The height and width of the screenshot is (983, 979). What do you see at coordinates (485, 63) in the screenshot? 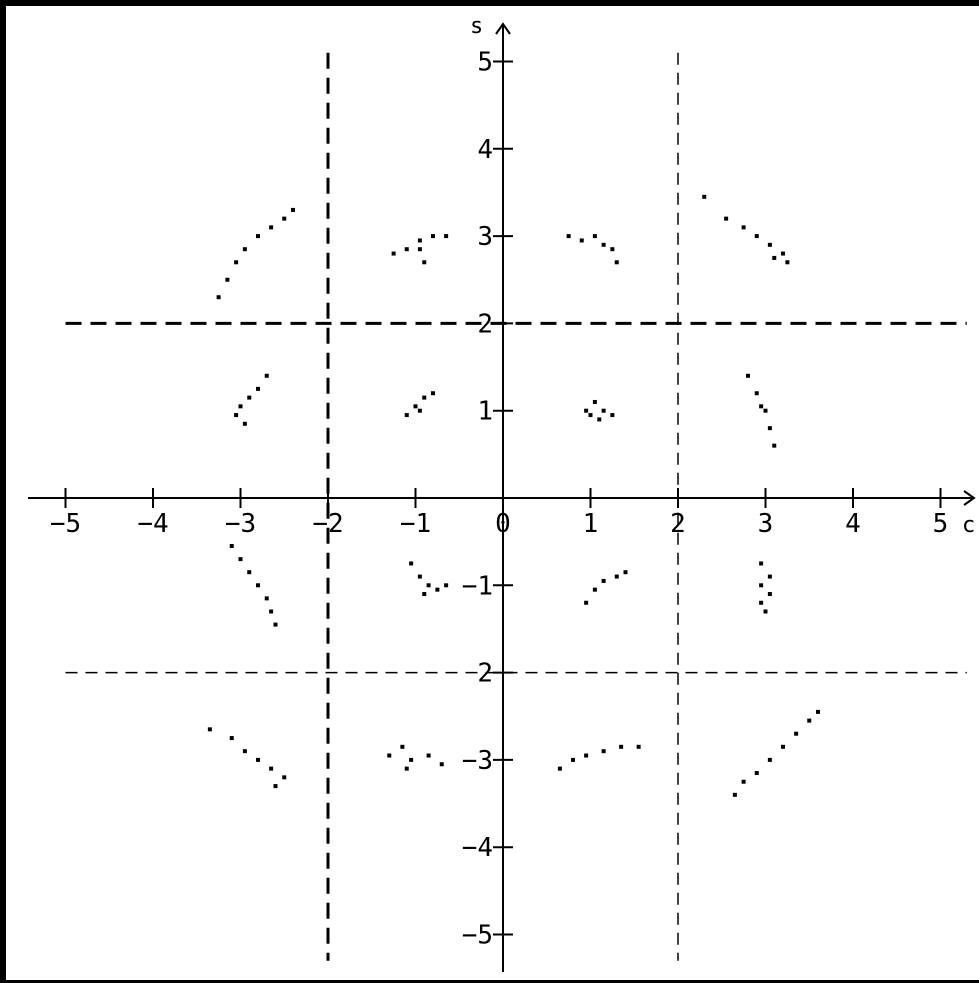
I see `y-tick-label: 5` at bounding box center [485, 63].